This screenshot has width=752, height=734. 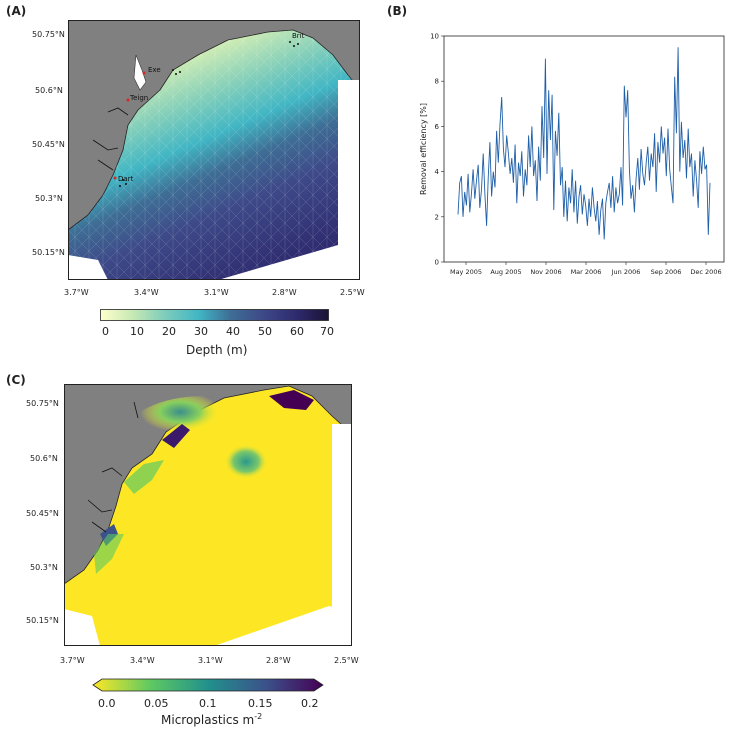 What do you see at coordinates (169, 331) in the screenshot?
I see `depth-tick-2: 20` at bounding box center [169, 331].